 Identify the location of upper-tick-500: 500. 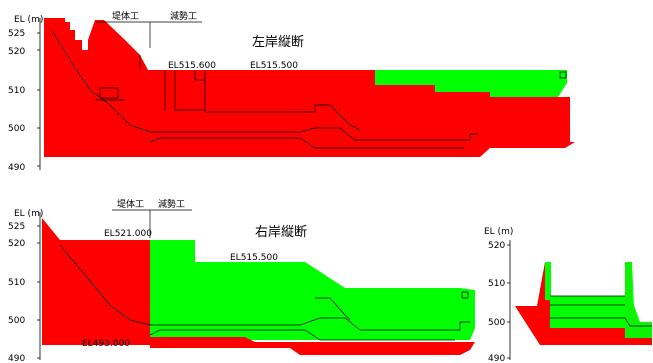
(16, 129).